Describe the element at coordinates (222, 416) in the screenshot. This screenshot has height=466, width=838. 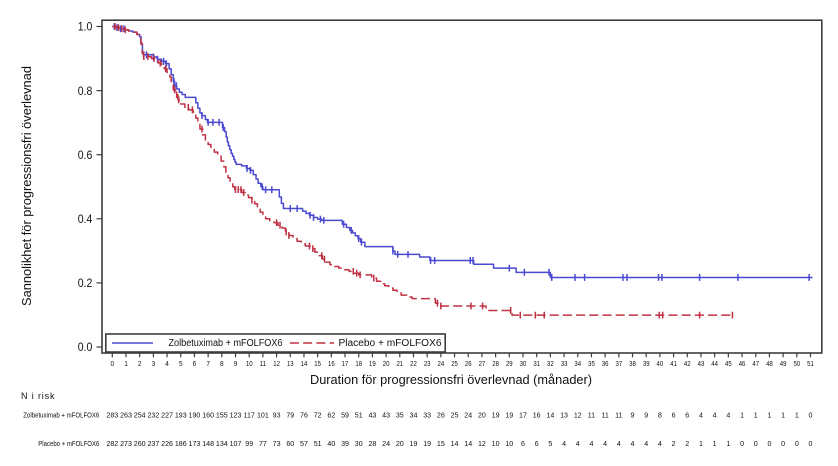
I see `svg-text: 155` at that location.